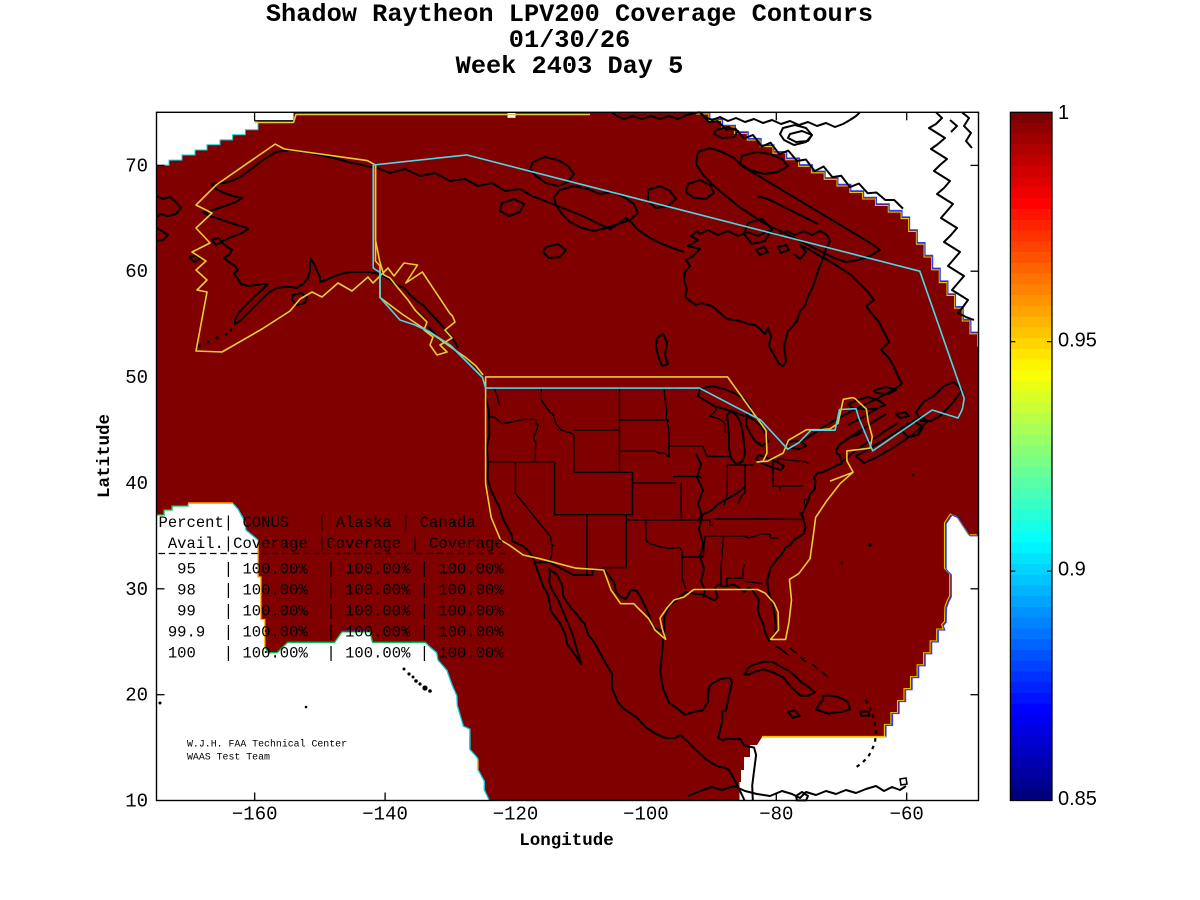  What do you see at coordinates (907, 815) in the screenshot?
I see `svg-text: −60` at bounding box center [907, 815].